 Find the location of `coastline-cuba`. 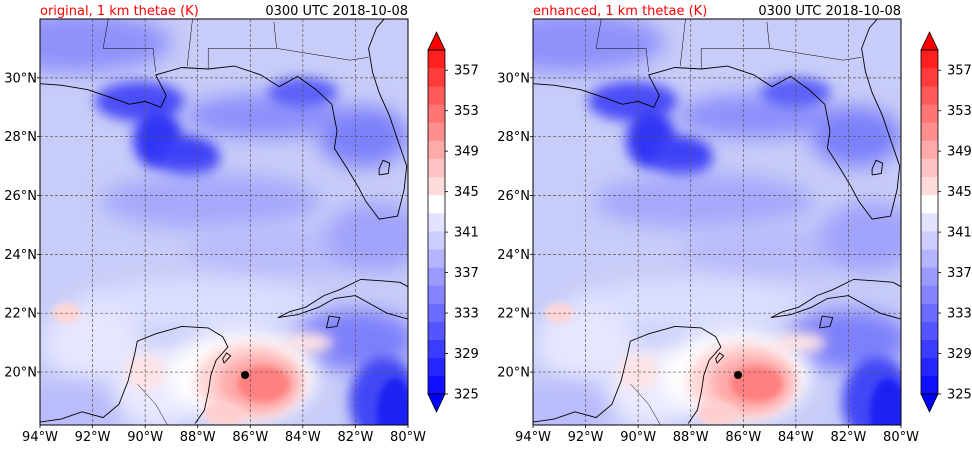

coastline-cuba is located at coordinates (835, 298).